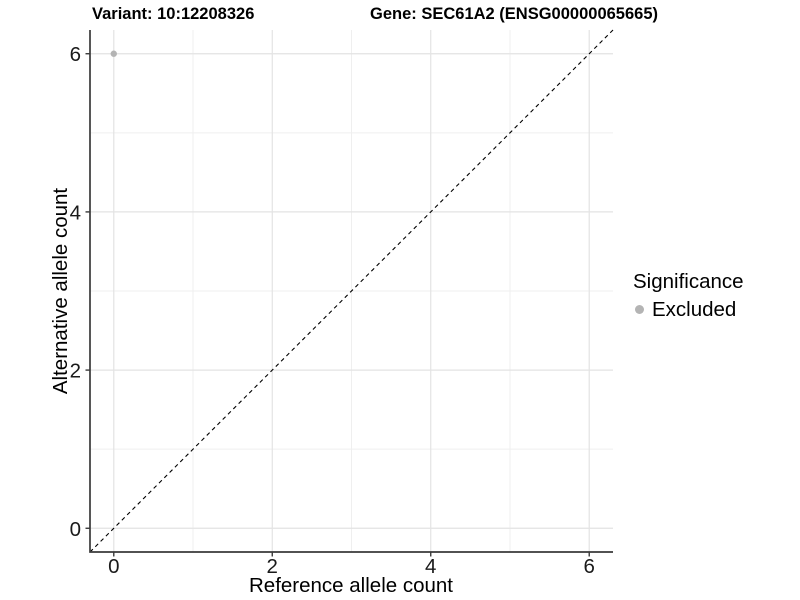 The image size is (800, 600). What do you see at coordinates (75, 54) in the screenshot?
I see `y-tick-label: 6` at bounding box center [75, 54].